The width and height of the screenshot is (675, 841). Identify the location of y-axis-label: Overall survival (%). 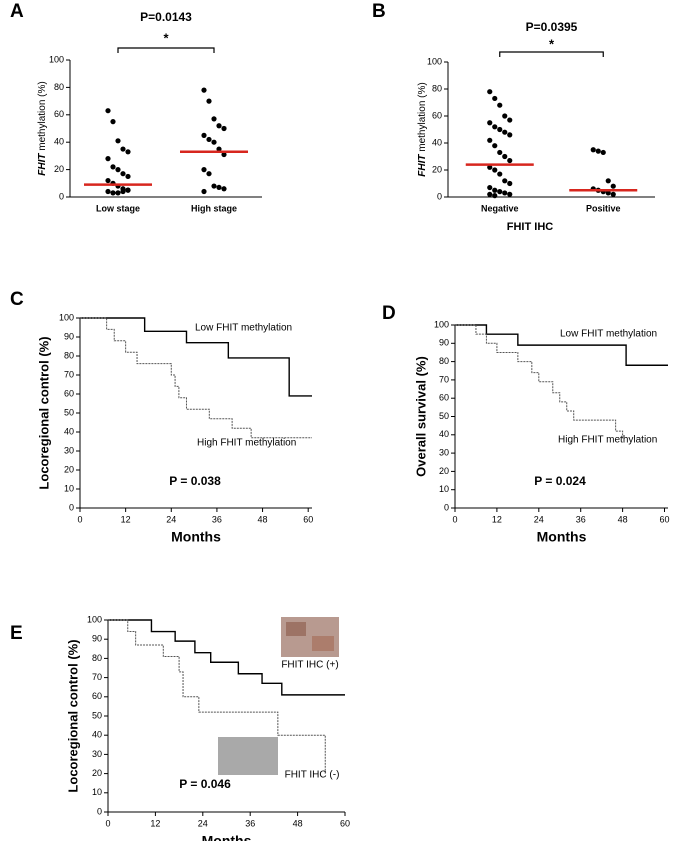
(420, 416).